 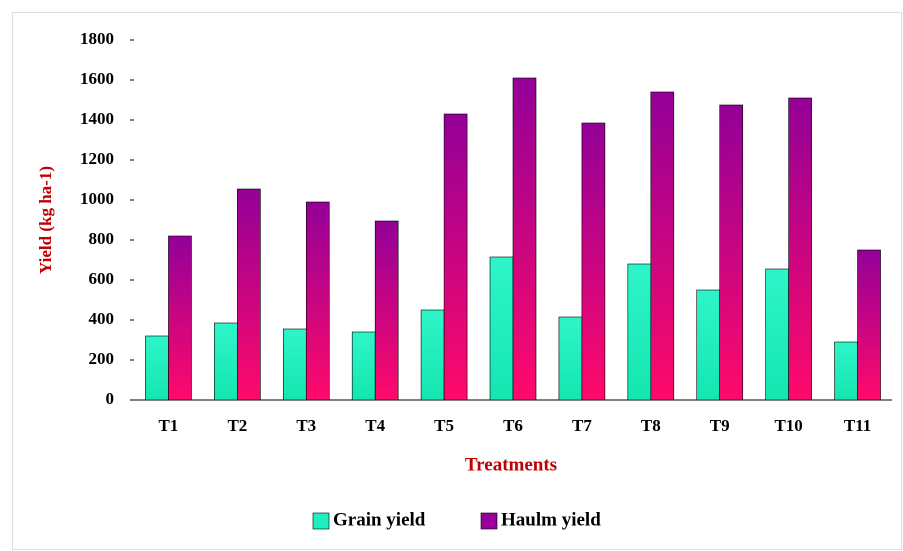 What do you see at coordinates (551, 519) in the screenshot?
I see `legend-label: Haulm yield` at bounding box center [551, 519].